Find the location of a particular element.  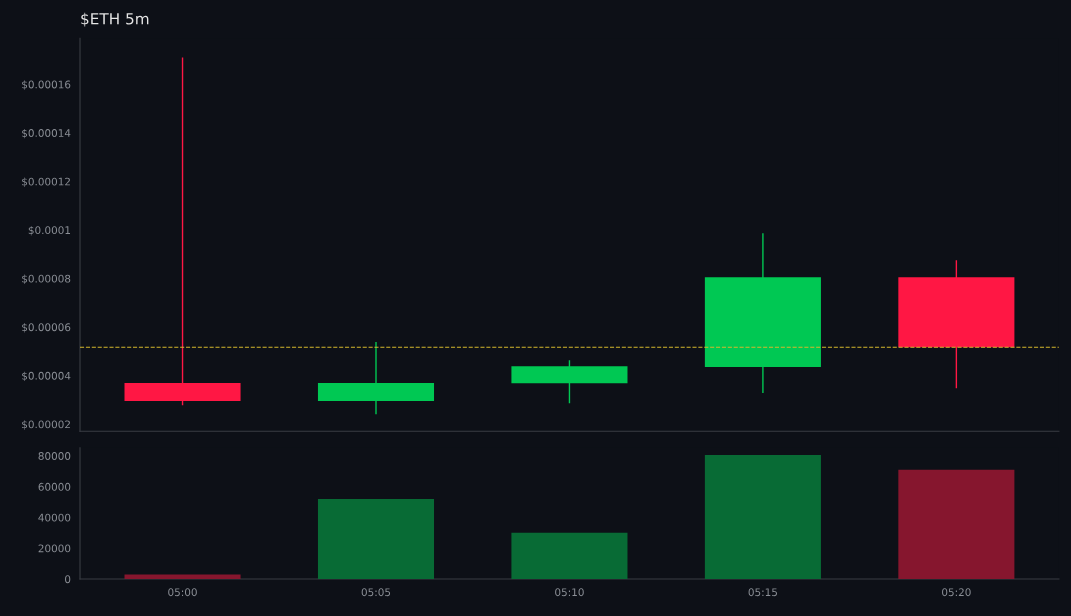

y-tick-label: 0 is located at coordinates (68, 579).